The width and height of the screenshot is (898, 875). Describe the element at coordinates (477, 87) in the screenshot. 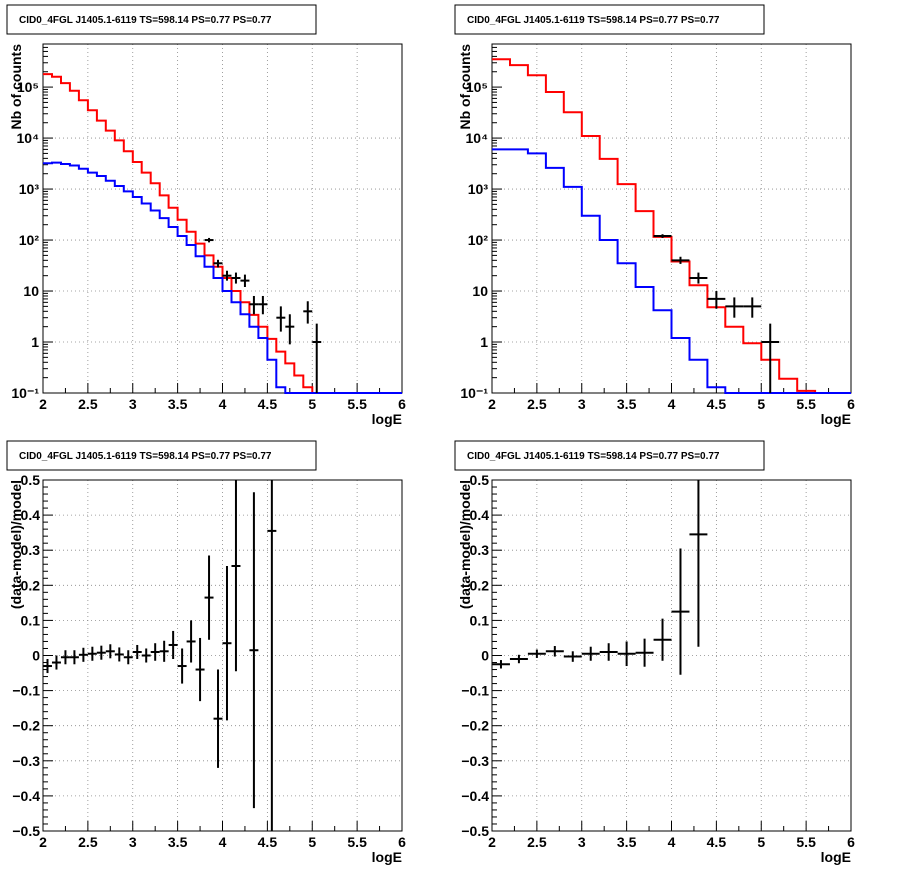

I see `y-tick-label: 10⁵` at that location.